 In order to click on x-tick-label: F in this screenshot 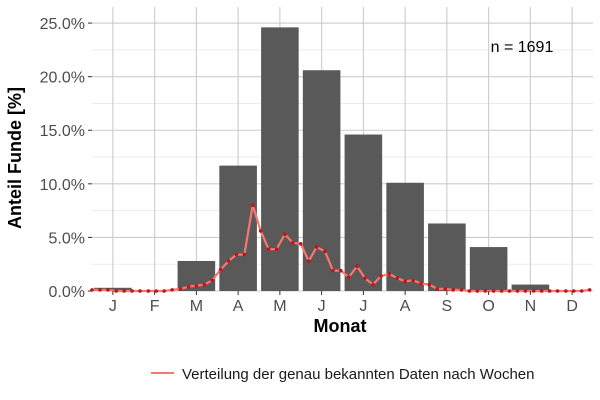, I will do `click(155, 306)`.